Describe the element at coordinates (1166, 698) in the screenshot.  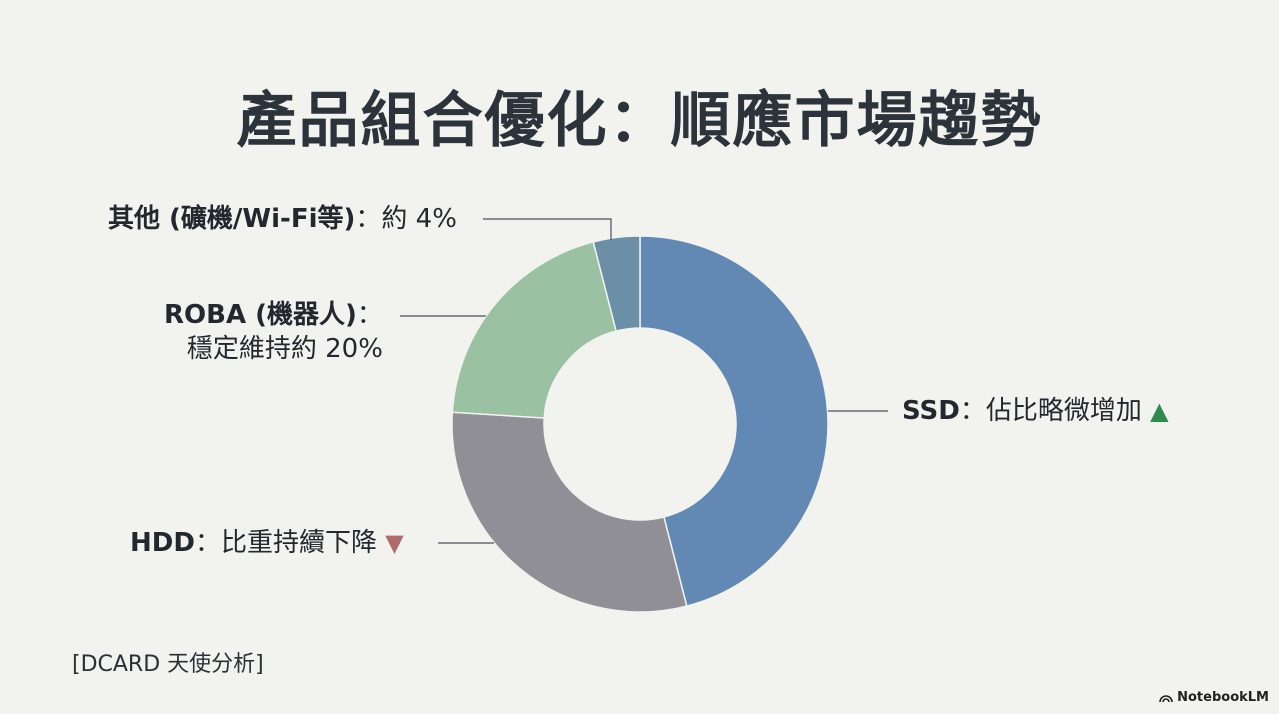
I see `notebooklm-logo-icon` at that location.